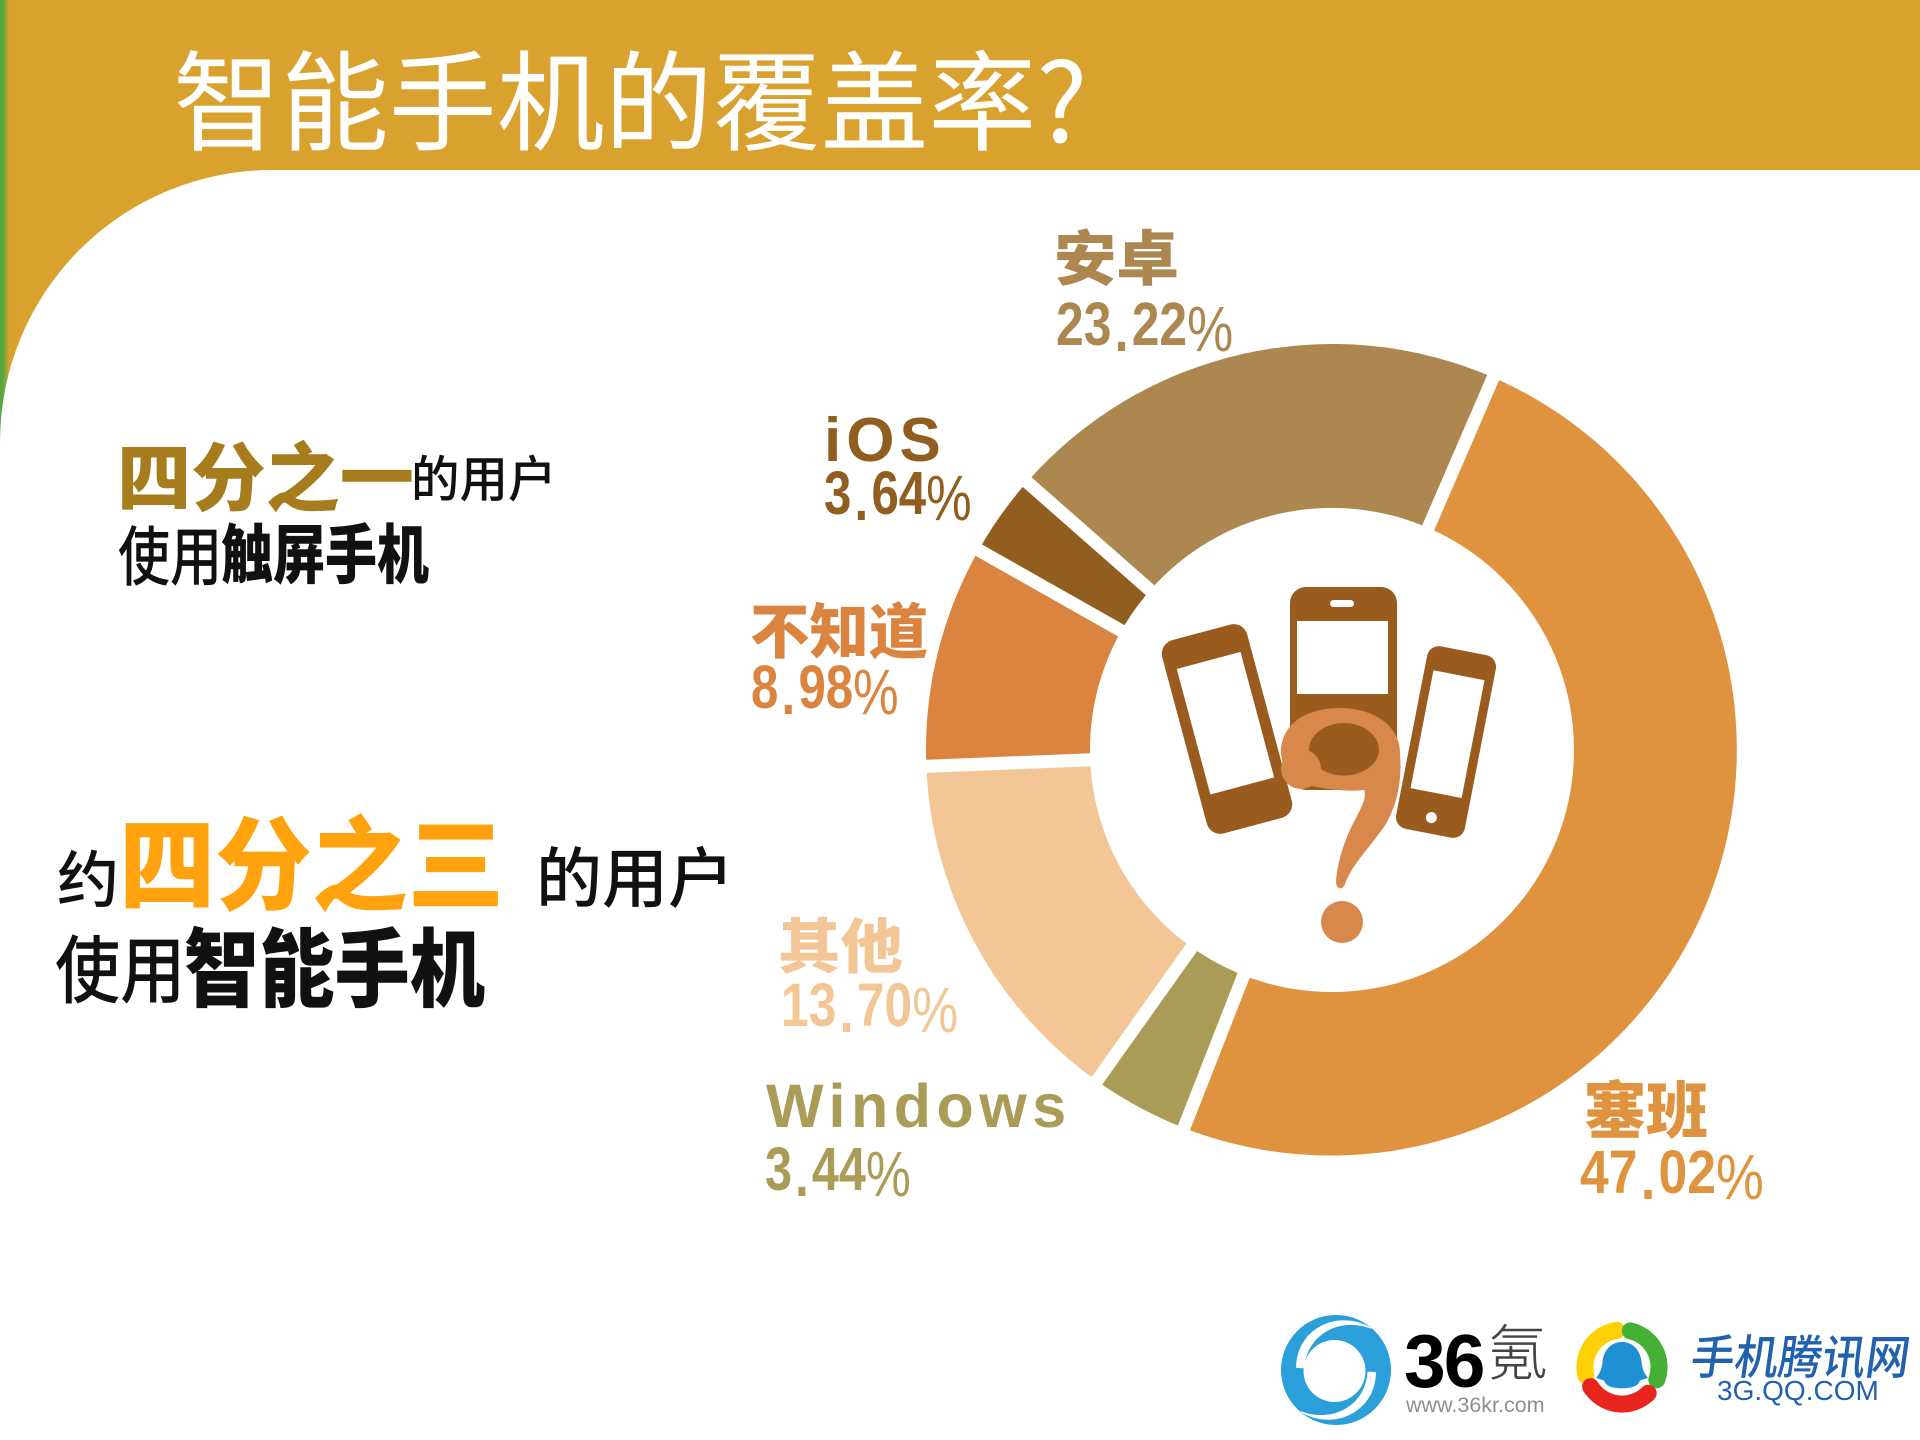 Image resolution: width=1920 pixels, height=1440 pixels. What do you see at coordinates (838, 1173) in the screenshot?
I see `svg-text: 3.44%` at bounding box center [838, 1173].